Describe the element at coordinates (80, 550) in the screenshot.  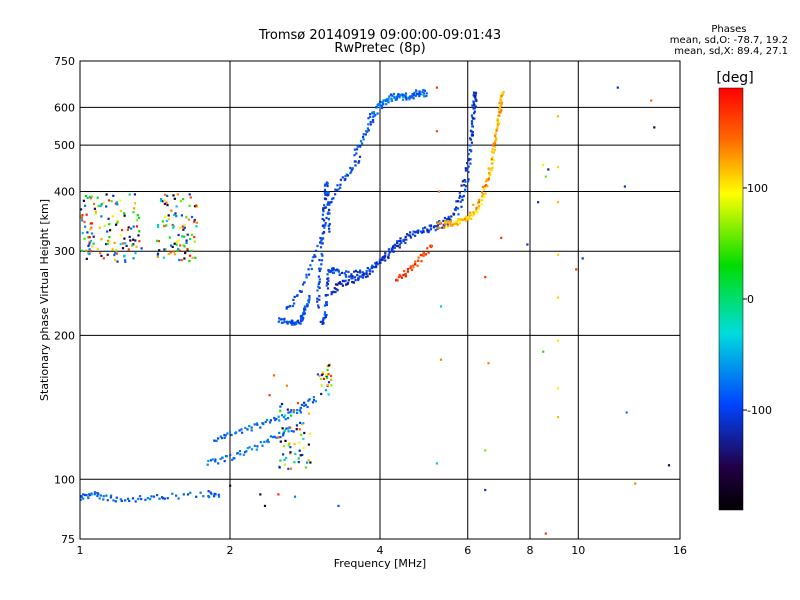
I see `x-tick-label: 1` at that location.